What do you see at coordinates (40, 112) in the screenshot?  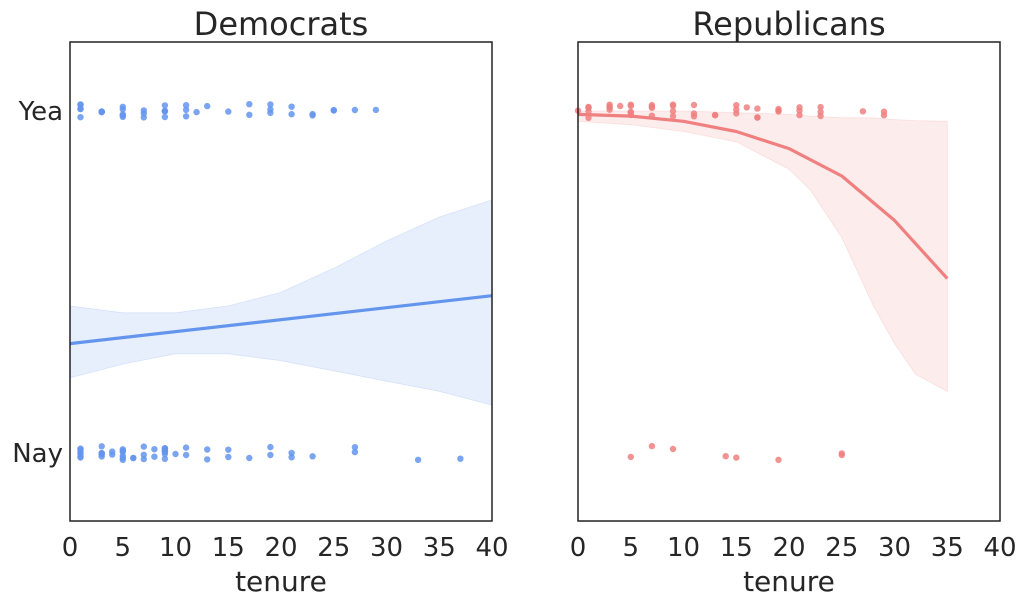 I see `y-tick-label: Yea` at bounding box center [40, 112].